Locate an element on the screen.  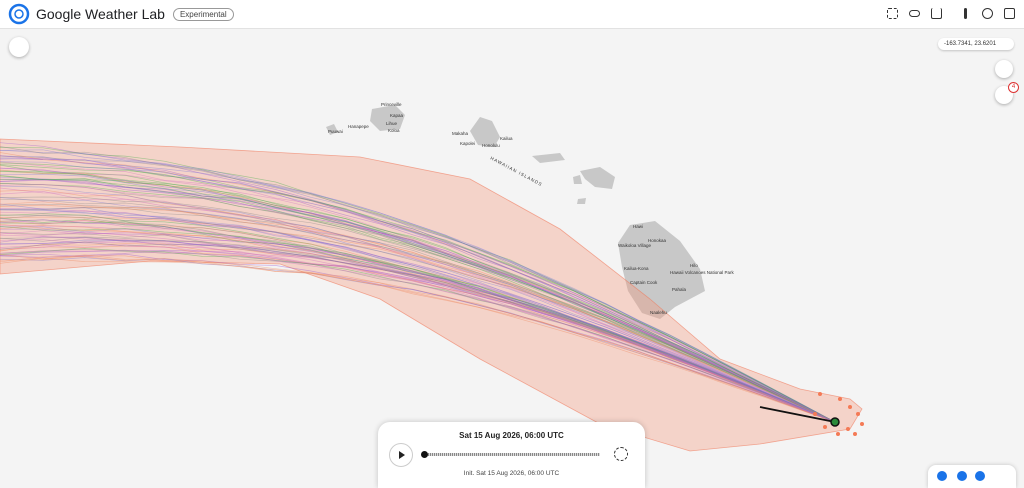
ensemble-points is located at coordinates (838, 414).